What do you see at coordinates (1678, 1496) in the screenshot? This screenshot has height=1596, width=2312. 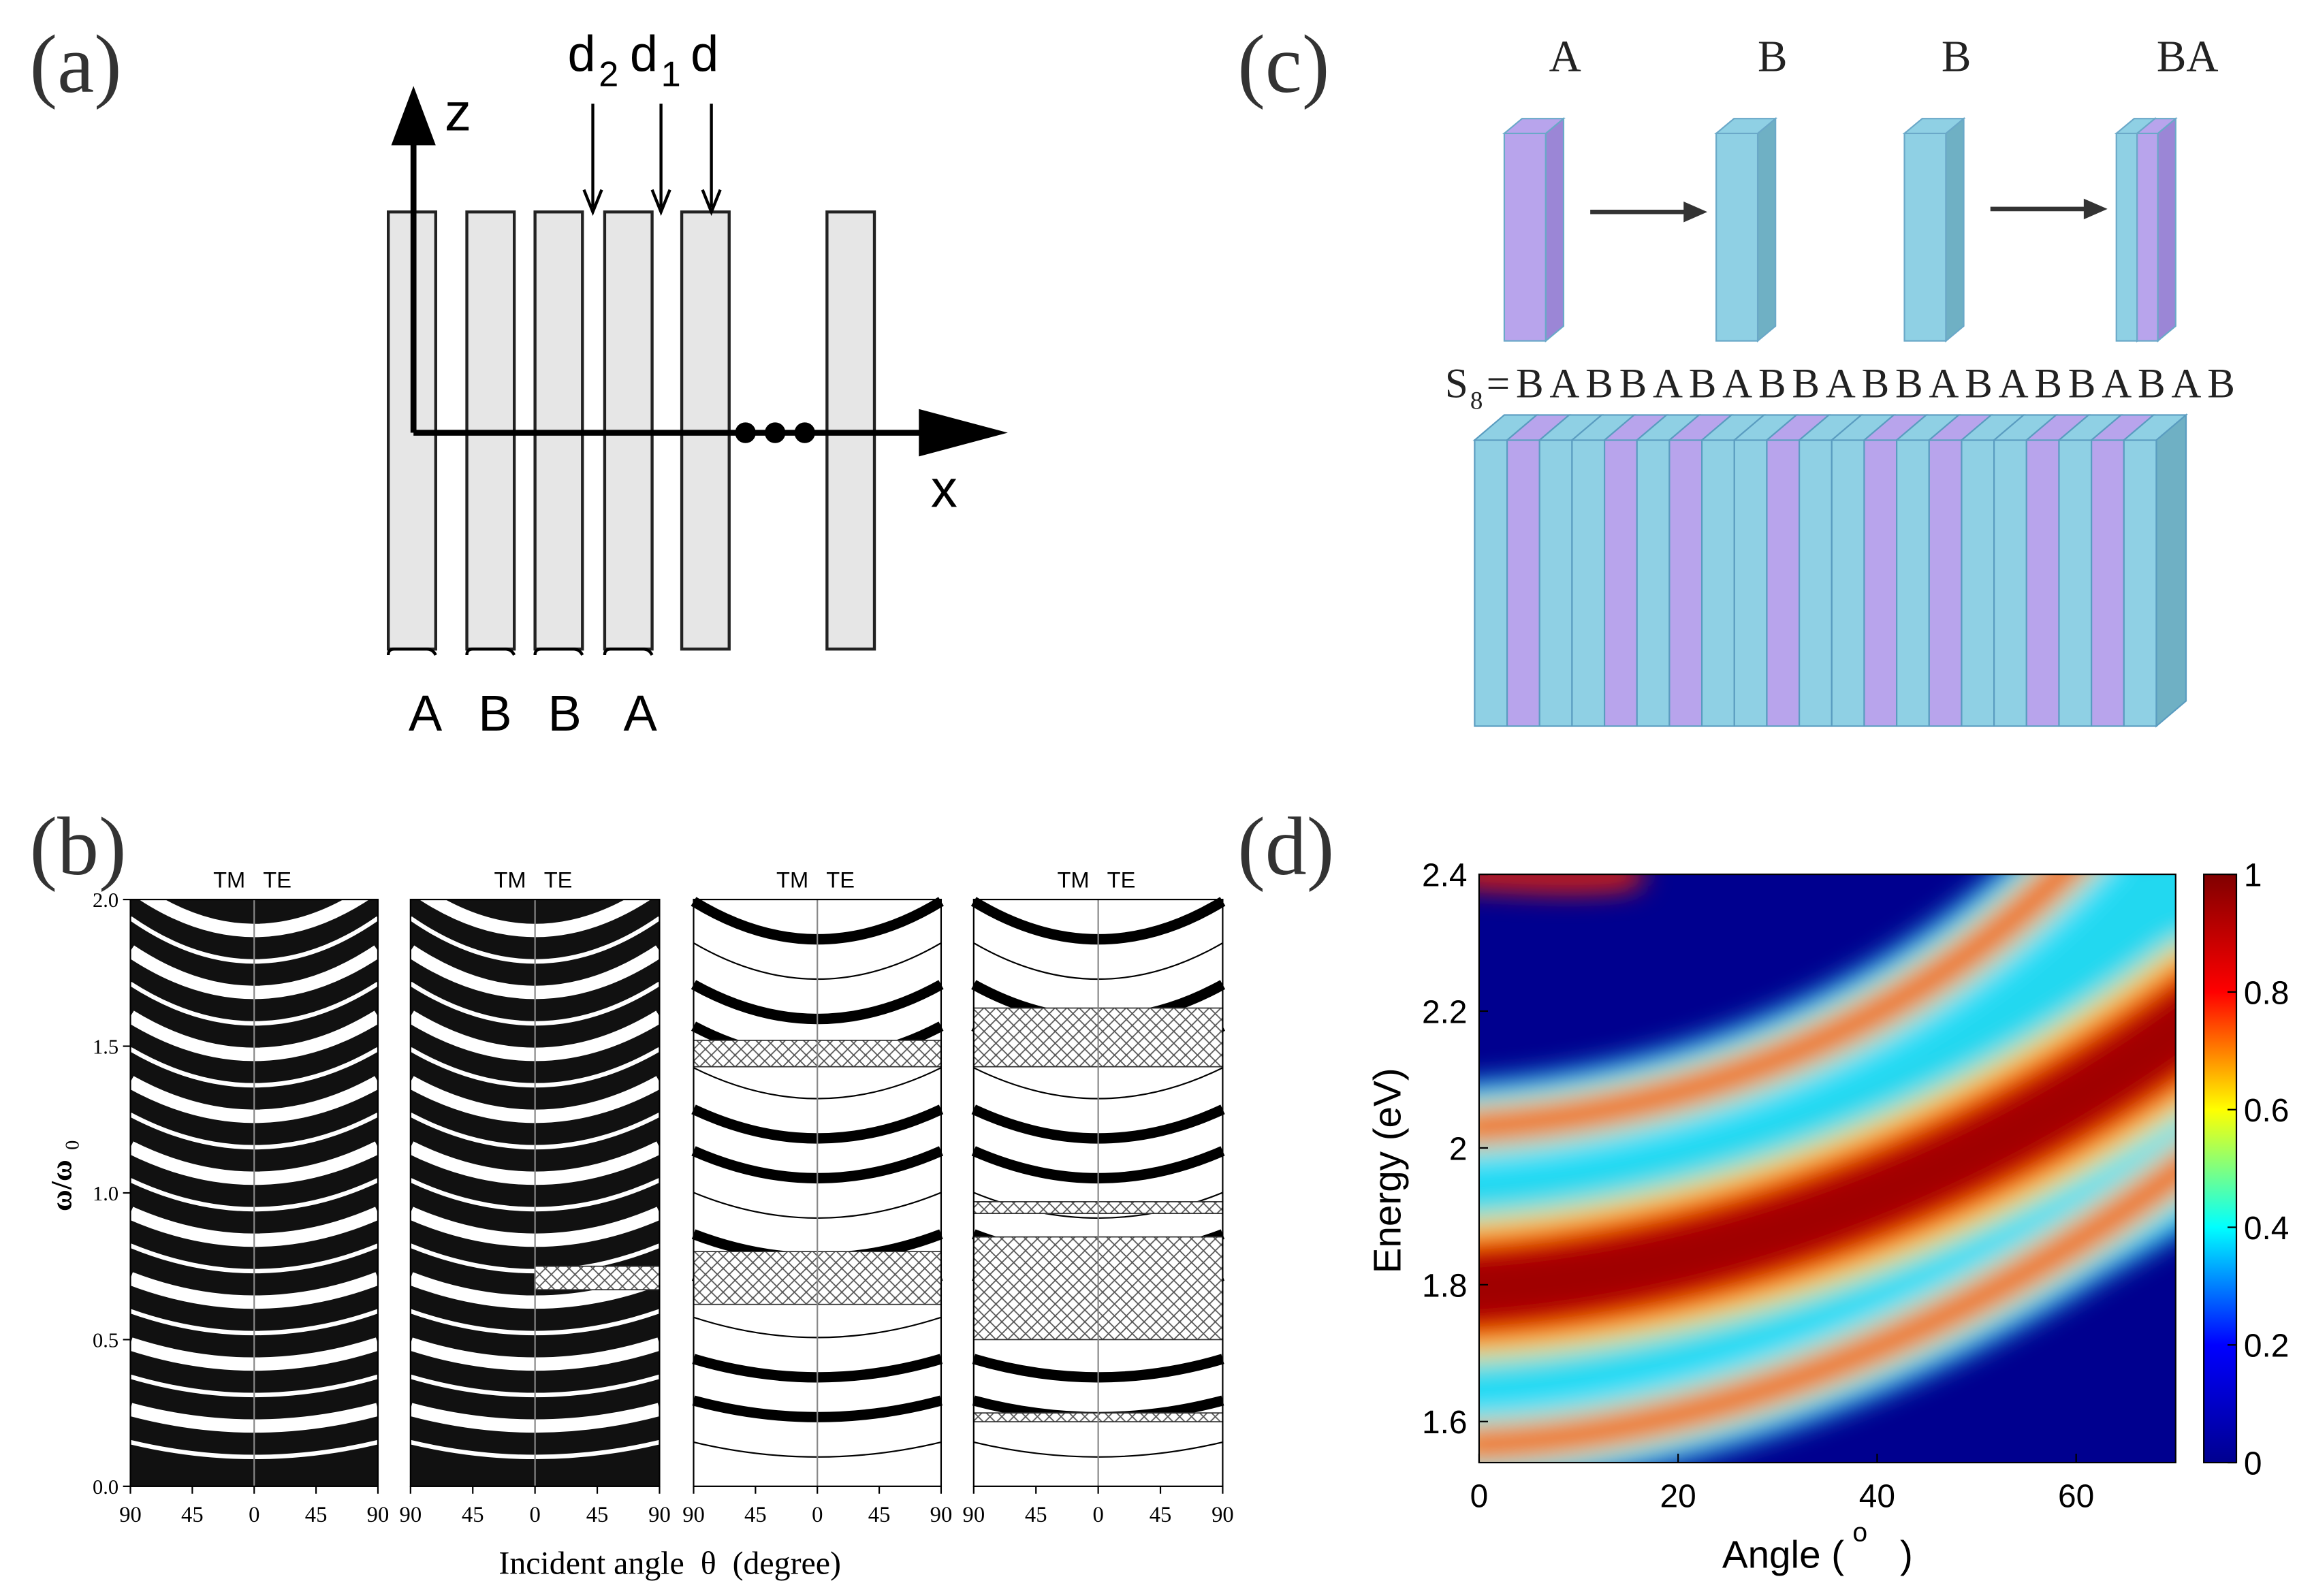 I see `x-tick-label: 20` at bounding box center [1678, 1496].